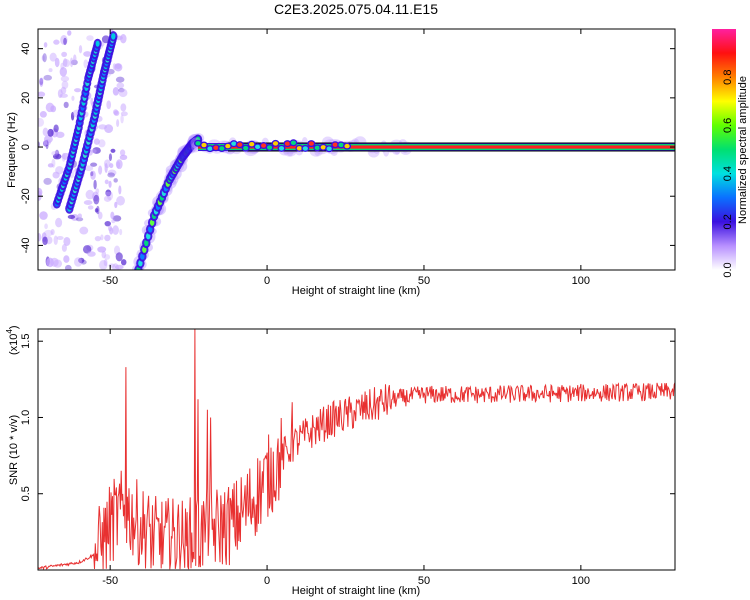 The width and height of the screenshot is (750, 600). I want to click on colorbar-tick-label: 0.0, so click(728, 269).